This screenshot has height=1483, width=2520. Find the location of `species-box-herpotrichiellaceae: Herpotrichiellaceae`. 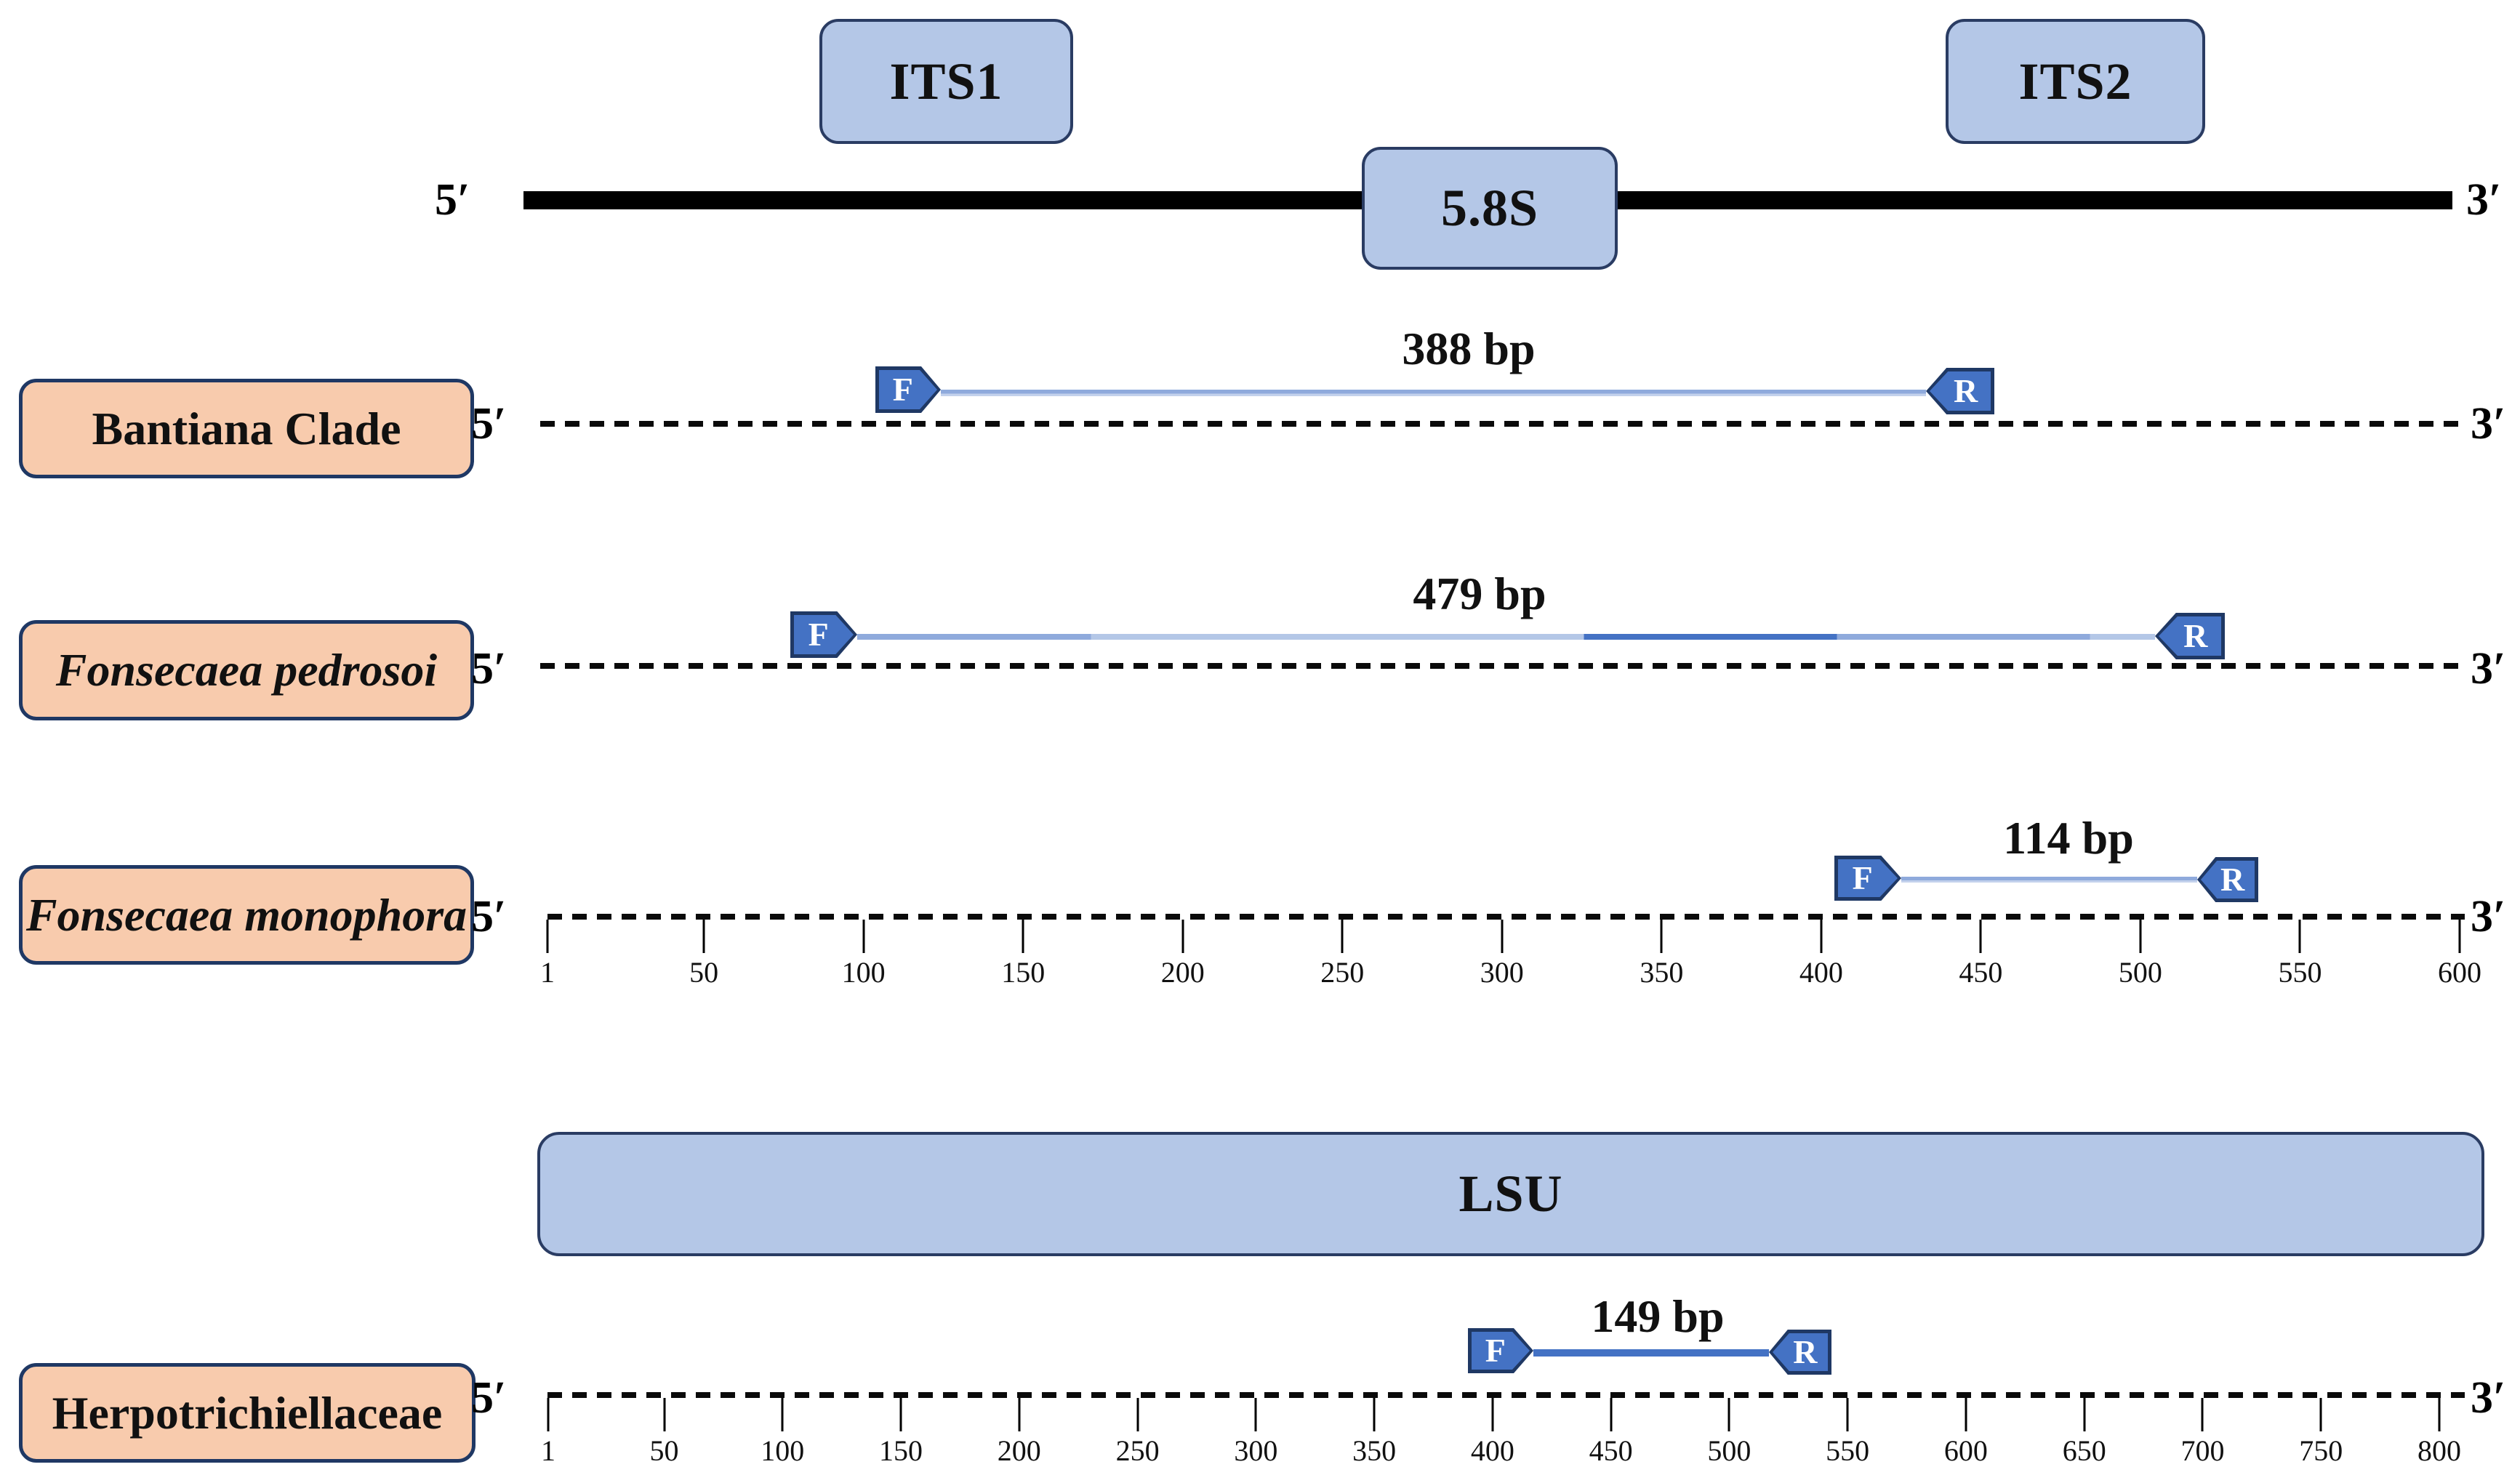

species-box-herpotrichiellaceae: Herpotrichiellaceae is located at coordinates (247, 1413).